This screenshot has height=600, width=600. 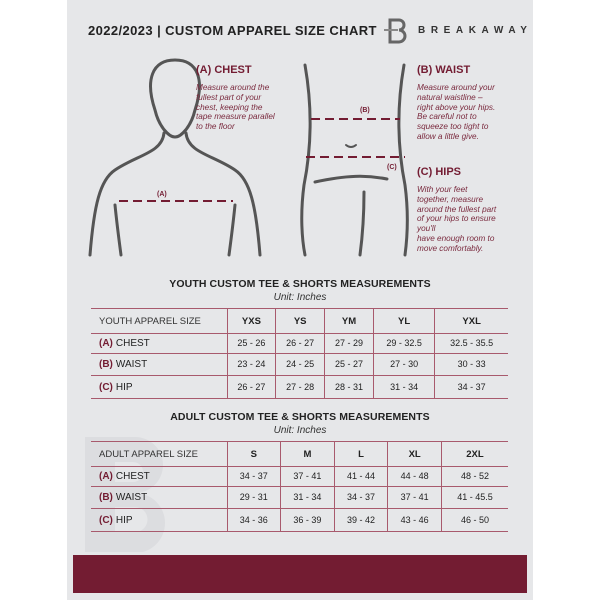 I want to click on table-cell: 24 - 25, so click(x=300, y=364).